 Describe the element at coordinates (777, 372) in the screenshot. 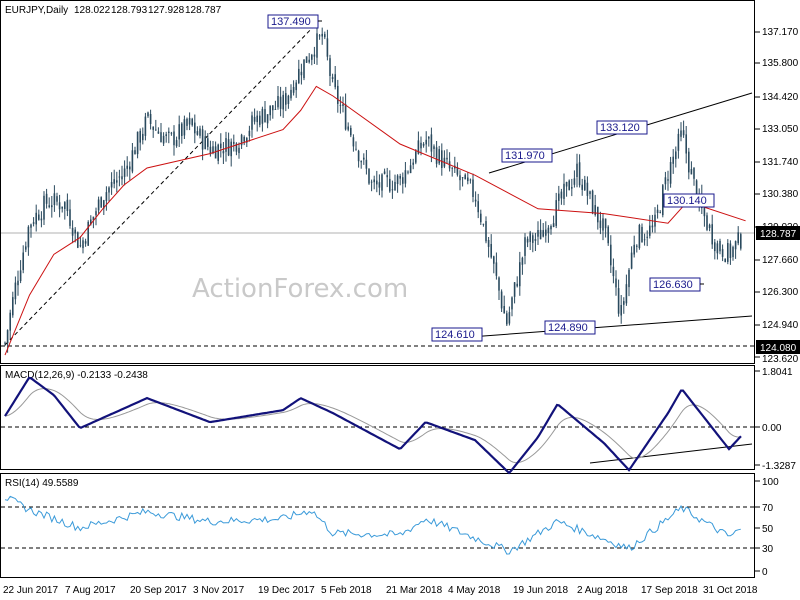

I see `macd-tick: 1.8041` at that location.